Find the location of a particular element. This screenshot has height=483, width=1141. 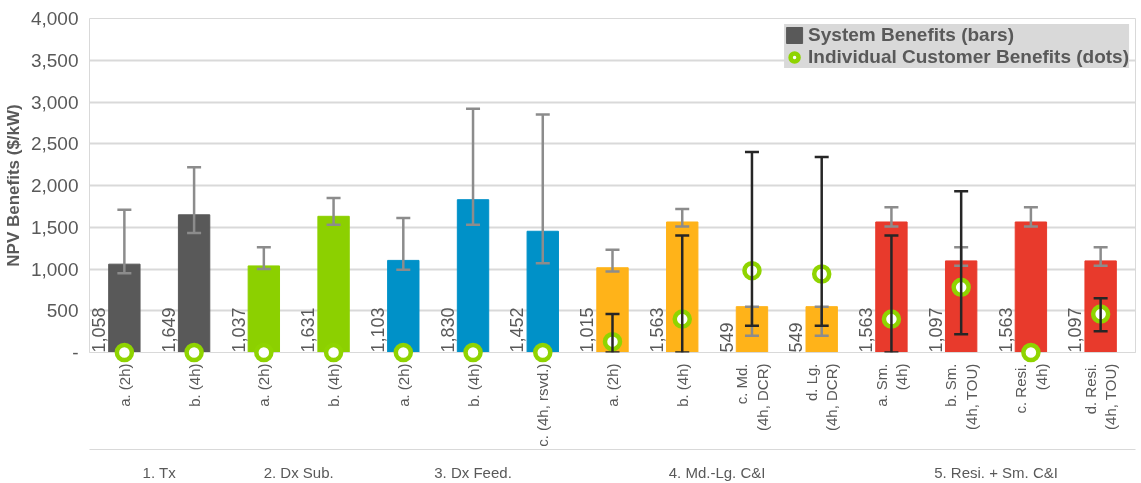

y-tick-label: 1,500 is located at coordinates (54, 227).